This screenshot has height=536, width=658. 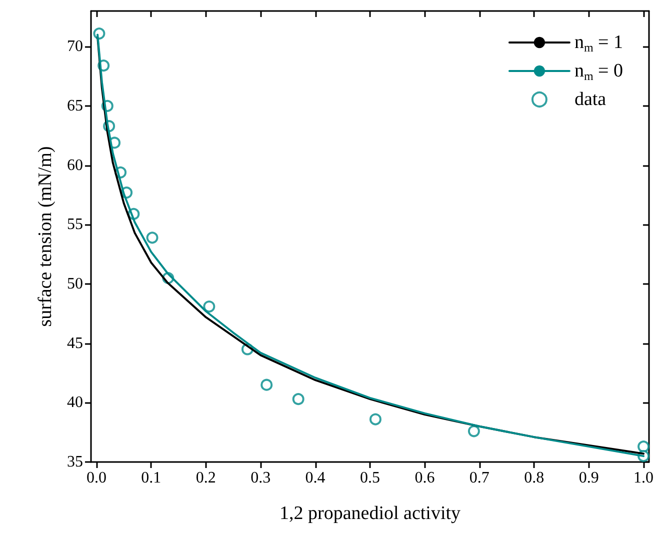 What do you see at coordinates (75, 283) in the screenshot?
I see `y-tick-label: 50` at bounding box center [75, 283].